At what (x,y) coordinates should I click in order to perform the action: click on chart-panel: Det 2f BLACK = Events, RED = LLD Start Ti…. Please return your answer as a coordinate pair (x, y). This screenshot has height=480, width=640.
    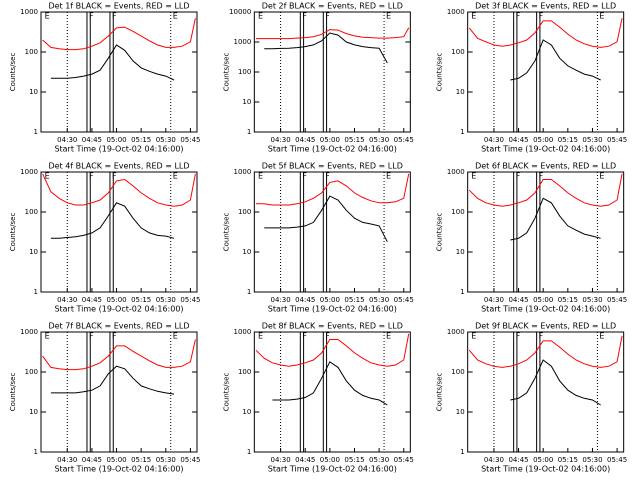
    Looking at the image, I should click on (318, 78).